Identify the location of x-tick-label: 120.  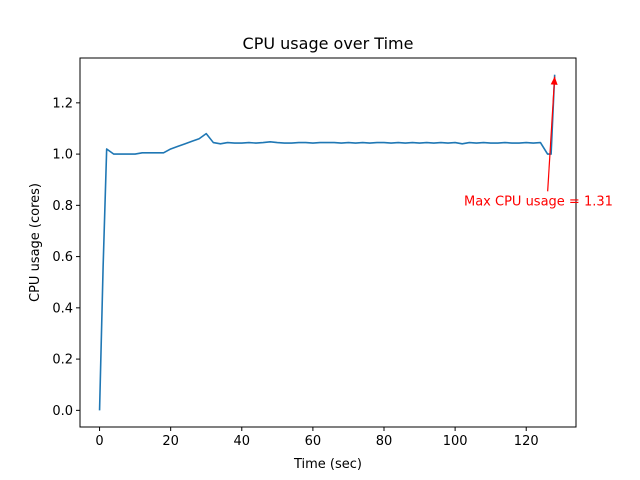
(526, 441).